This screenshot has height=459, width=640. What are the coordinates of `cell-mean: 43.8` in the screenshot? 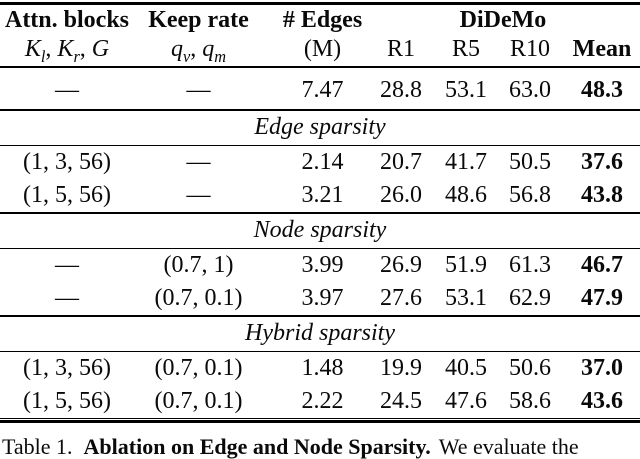 It's located at (602, 194).